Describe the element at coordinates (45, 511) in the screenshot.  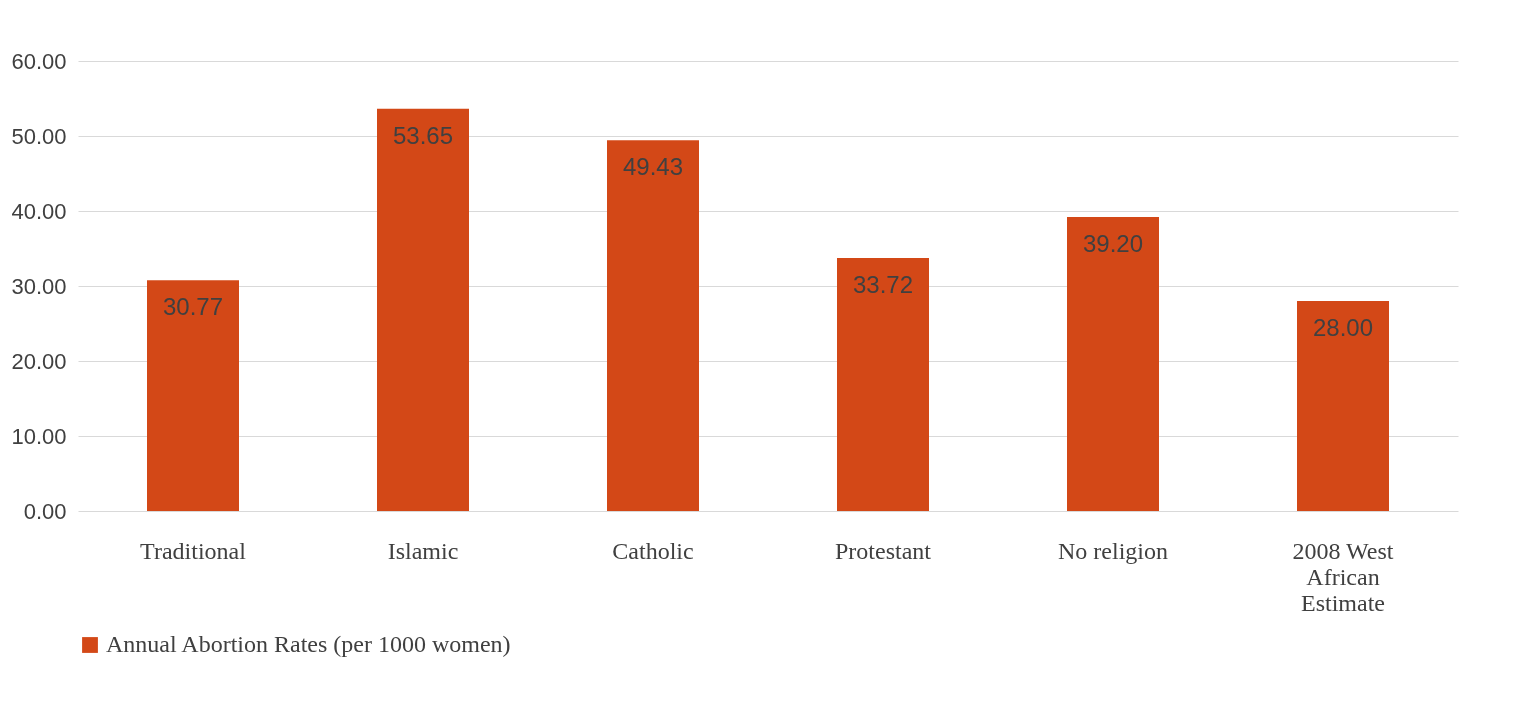
I see `y-tick-label: 0.00` at that location.